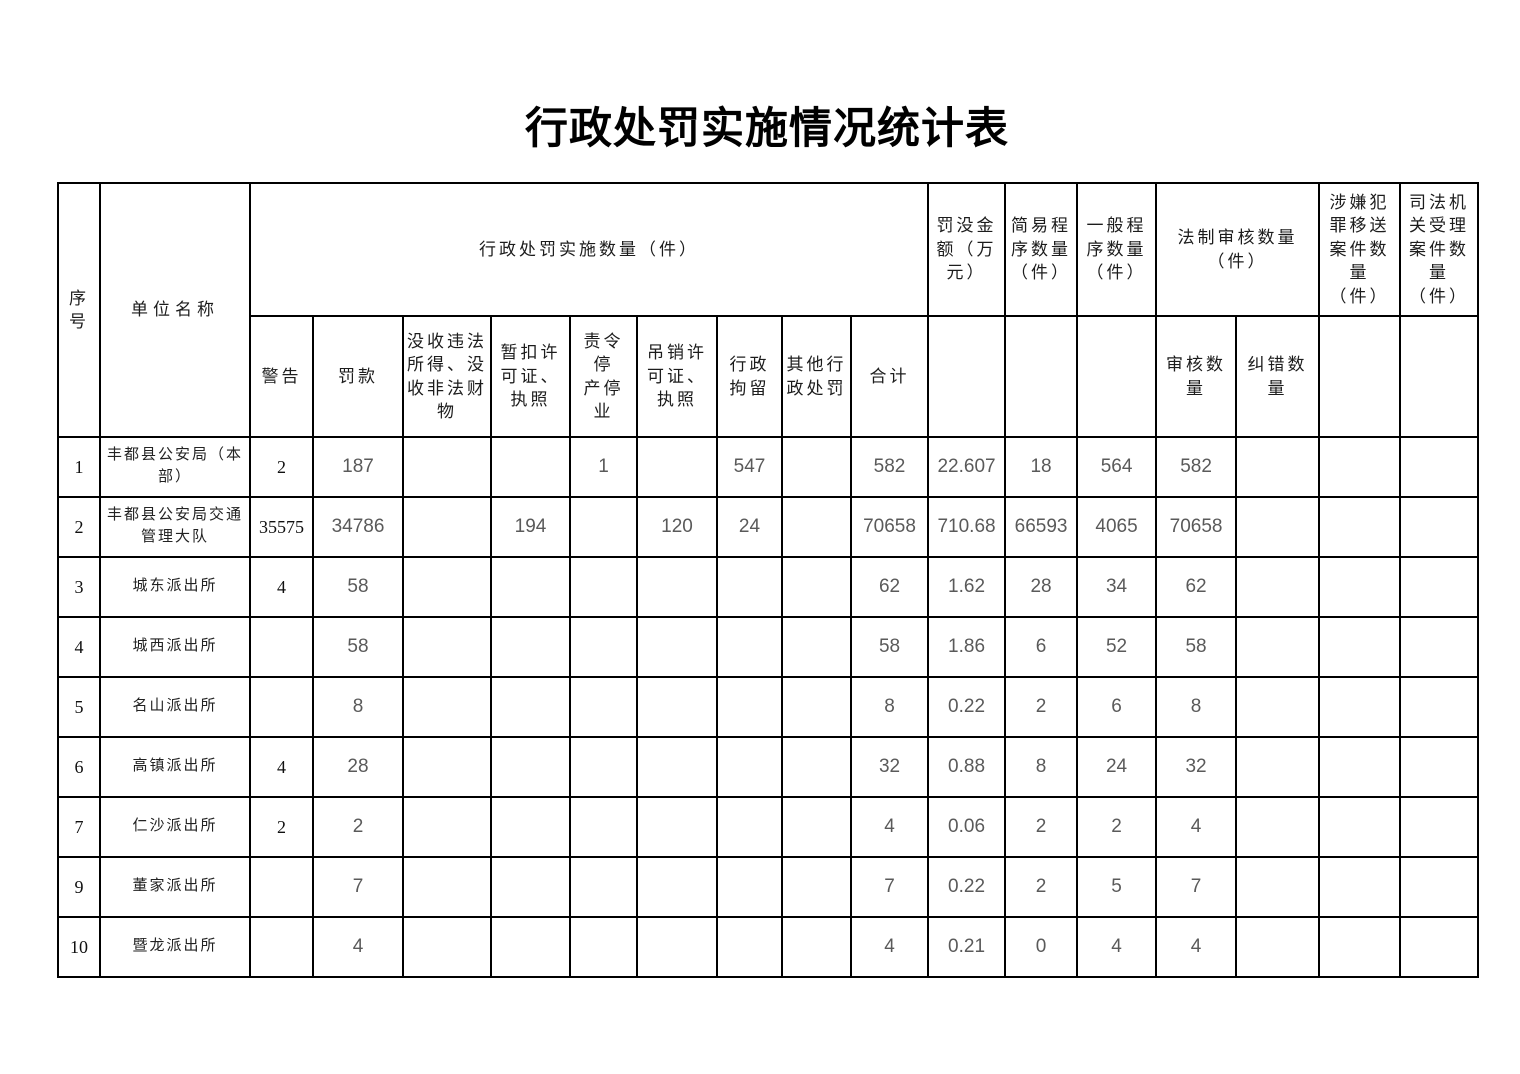 Image resolution: width=1520 pixels, height=1074 pixels. I want to click on cell-general-procedure: 564, so click(1117, 467).